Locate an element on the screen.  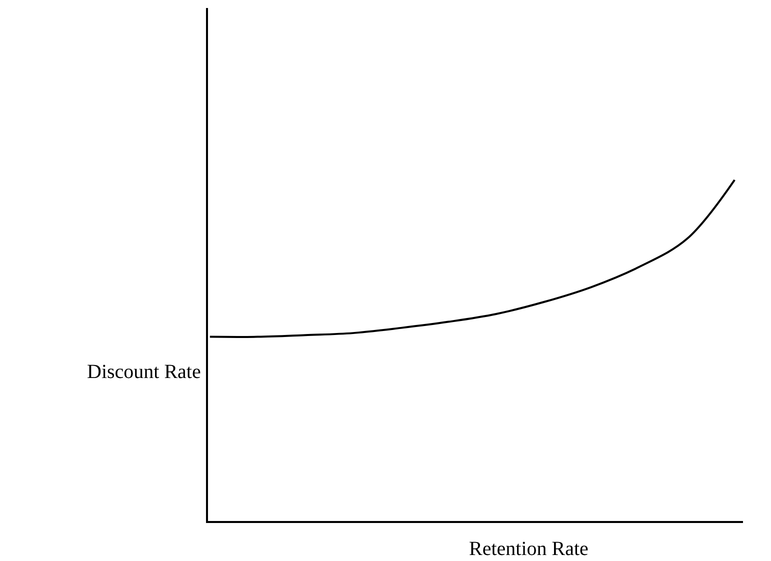
y-axis-title: Discount Rate is located at coordinates (144, 372).